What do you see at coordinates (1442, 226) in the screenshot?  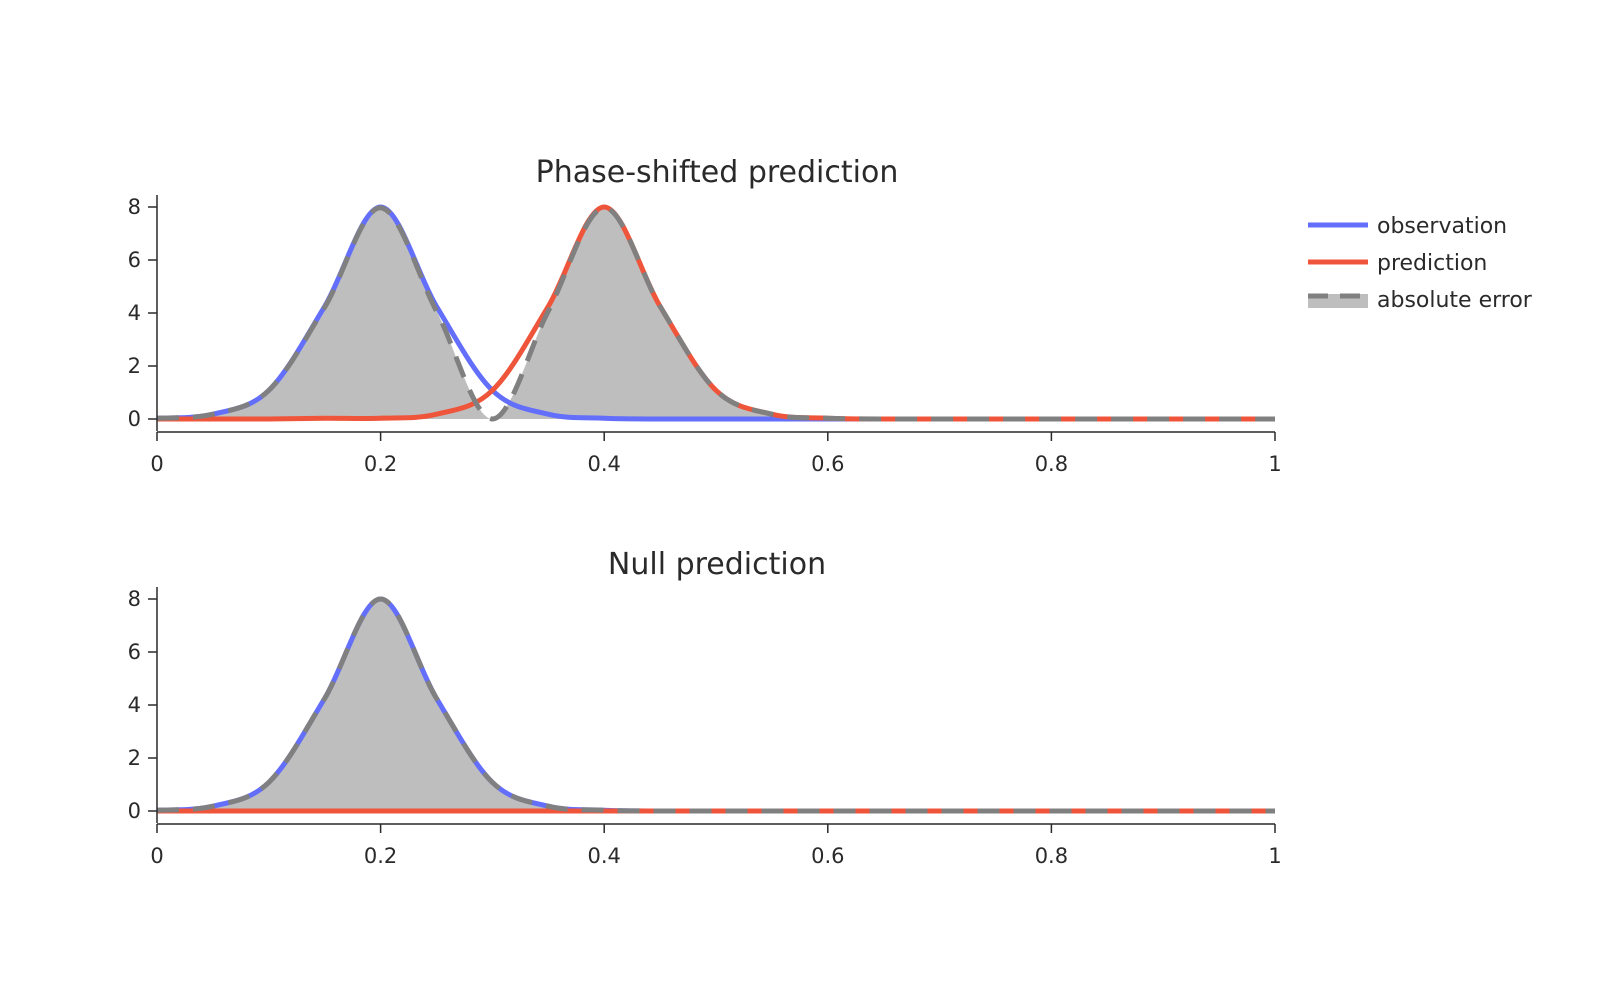 I see `legend-label-observation: observation` at bounding box center [1442, 226].